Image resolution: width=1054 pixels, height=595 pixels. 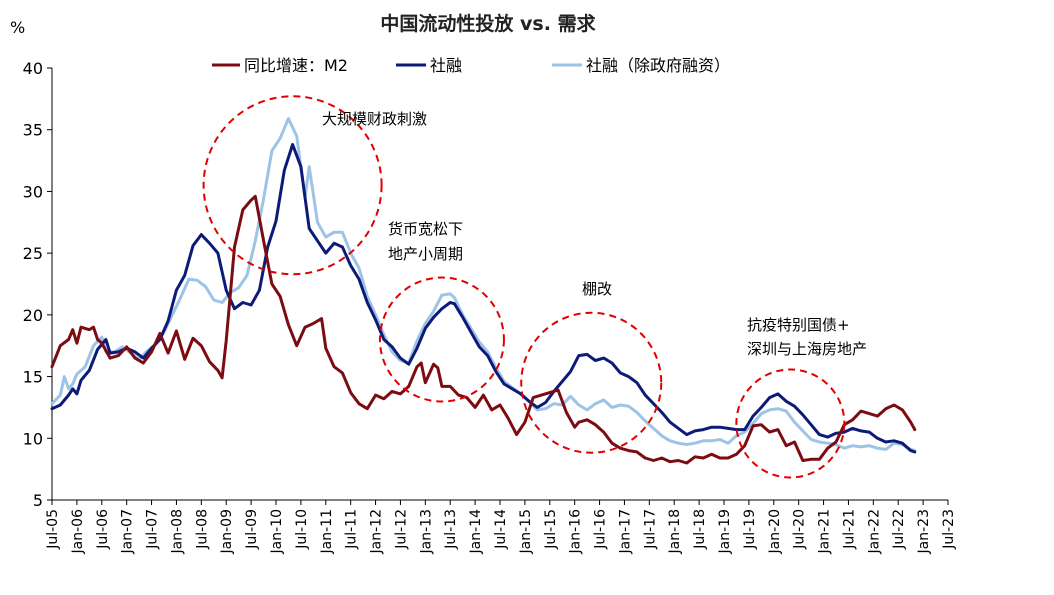 What do you see at coordinates (576, 532) in the screenshot?
I see `x-tick-label: Jan-16` at bounding box center [576, 532].